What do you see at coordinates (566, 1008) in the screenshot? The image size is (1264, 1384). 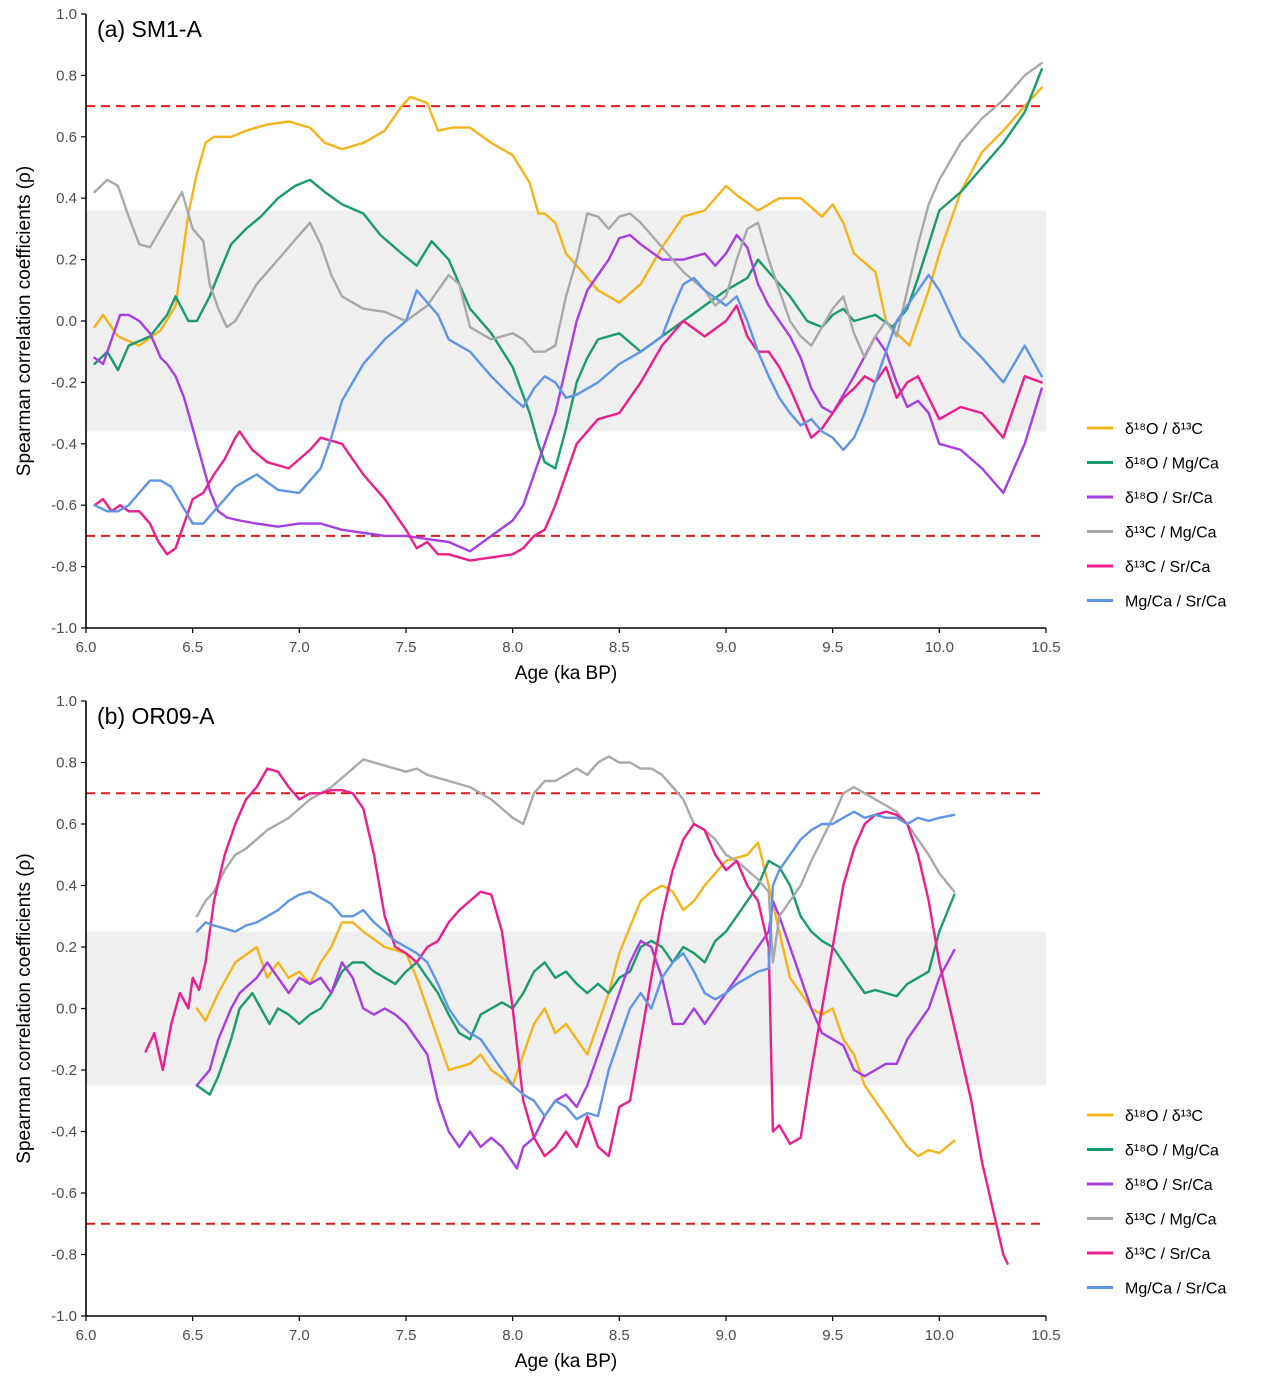 I see `significance-band` at bounding box center [566, 1008].